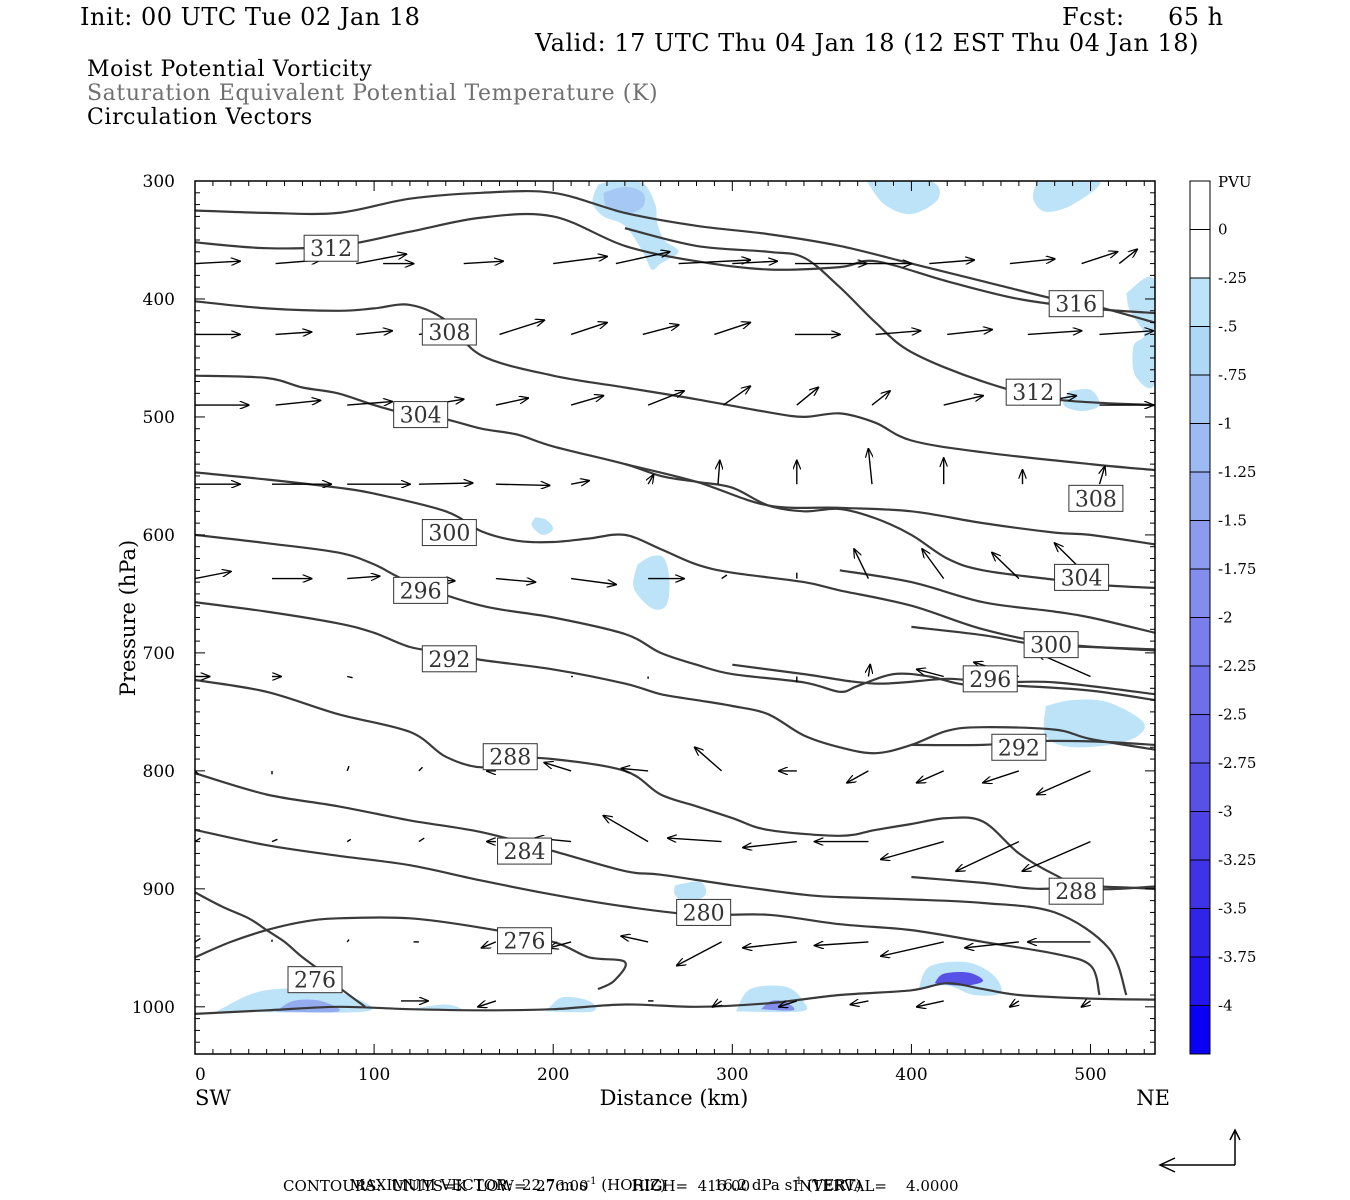  Describe the element at coordinates (1082, 578) in the screenshot. I see `contour-label: 304` at that location.